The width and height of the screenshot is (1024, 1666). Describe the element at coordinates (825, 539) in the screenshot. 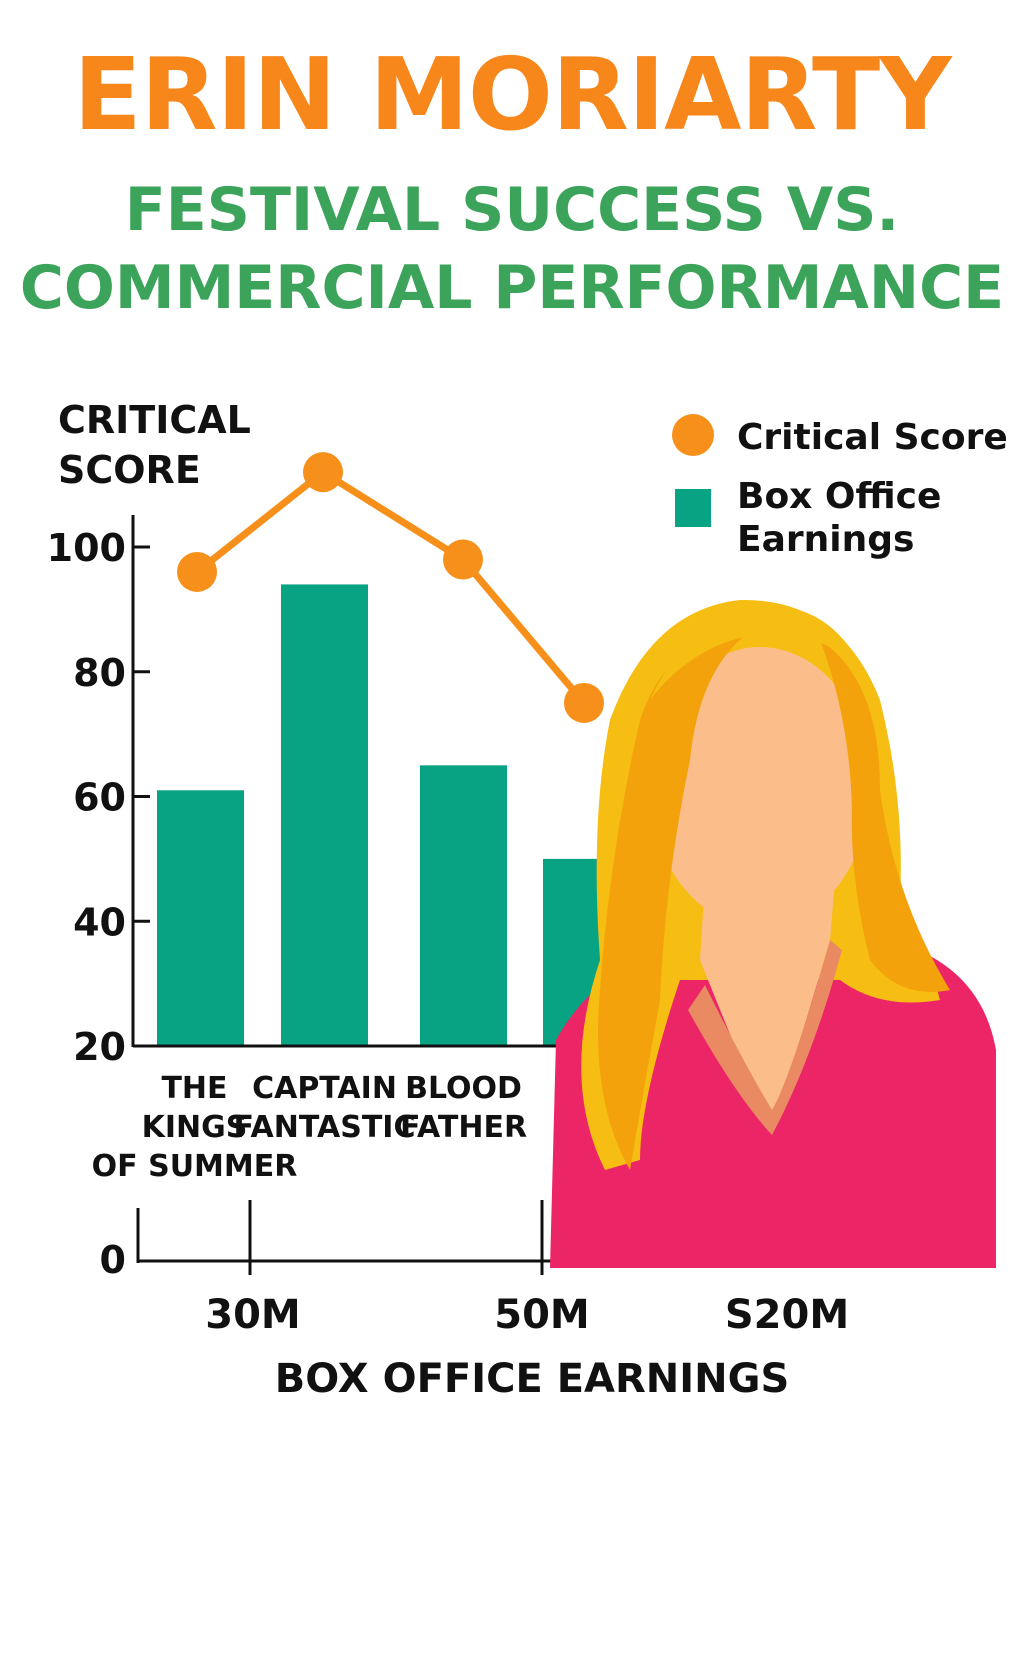

I see `legend-label: Earnings` at that location.